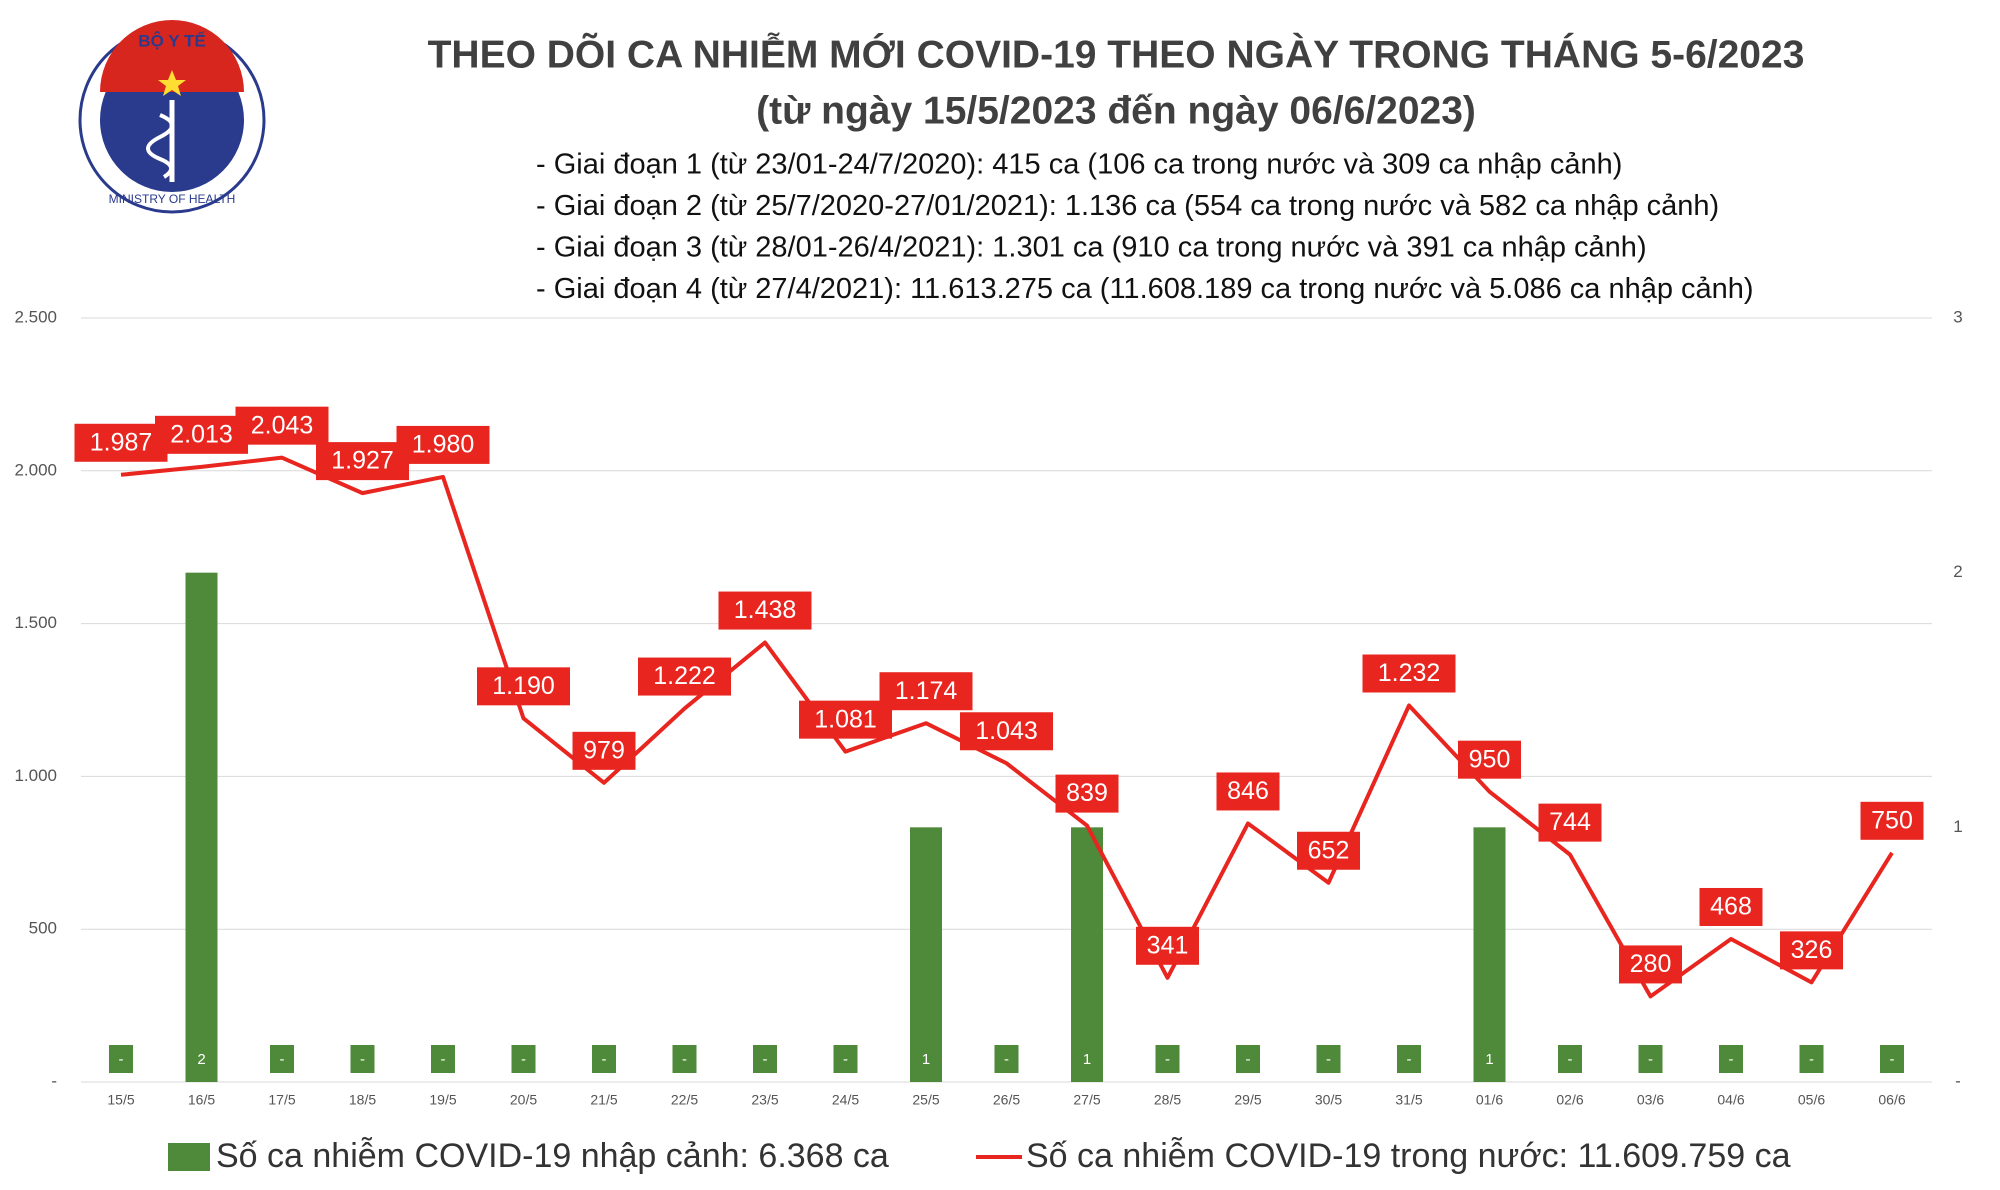 The width and height of the screenshot is (2000, 1190). I want to click on x-tick-label: 15/5, so click(120, 1100).